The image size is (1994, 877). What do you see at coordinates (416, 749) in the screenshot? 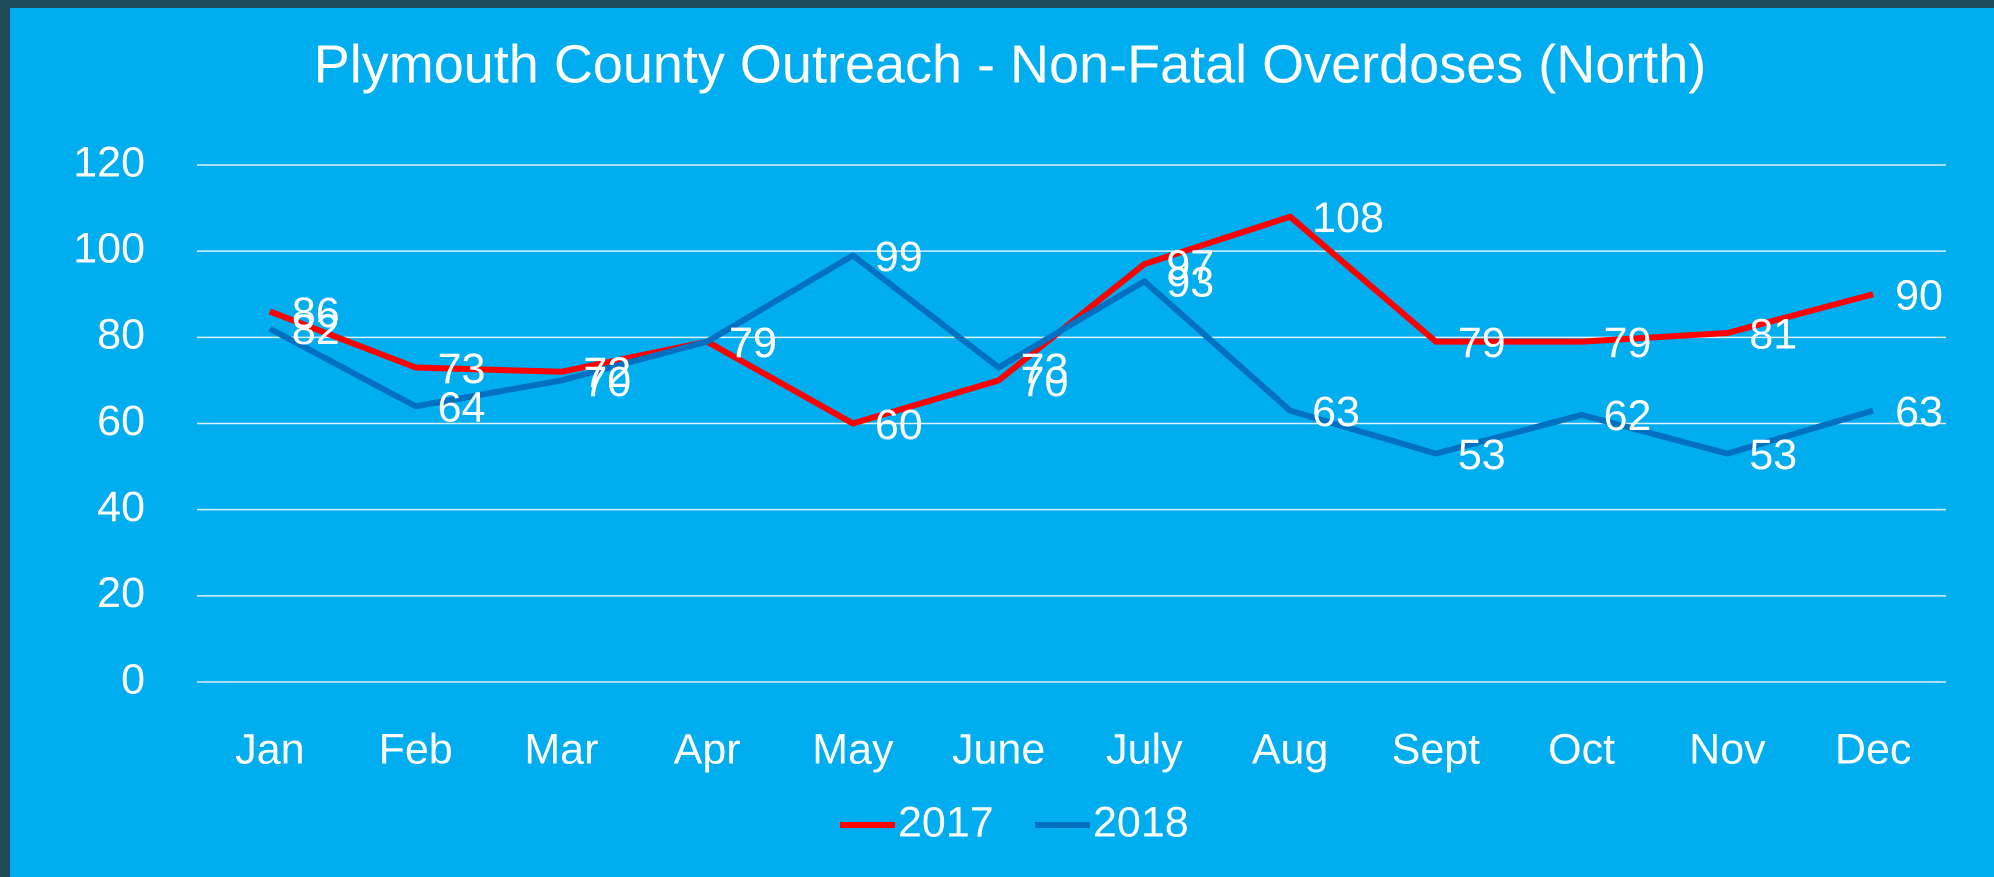
I see `x-tick-label: Feb` at bounding box center [416, 749].